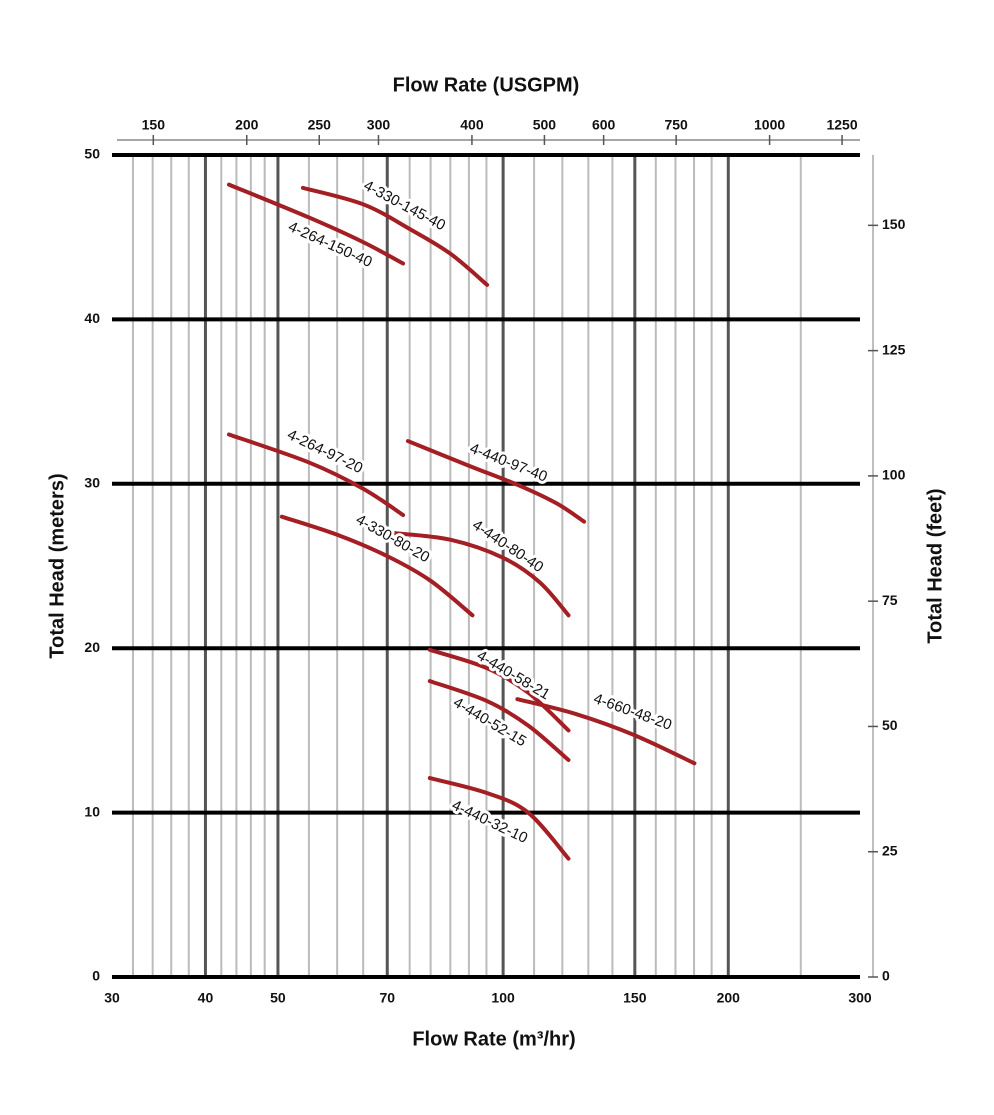 This screenshot has width=994, height=1115. I want to click on y2-tick-label: 25, so click(890, 850).